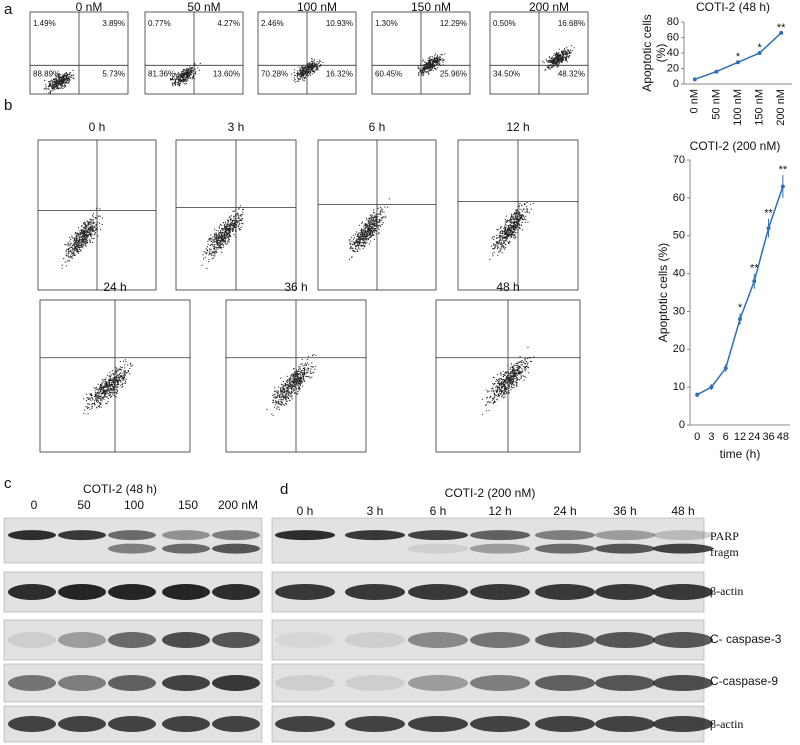 The image size is (800, 745). What do you see at coordinates (8, 483) in the screenshot?
I see `panel-label: c` at bounding box center [8, 483].